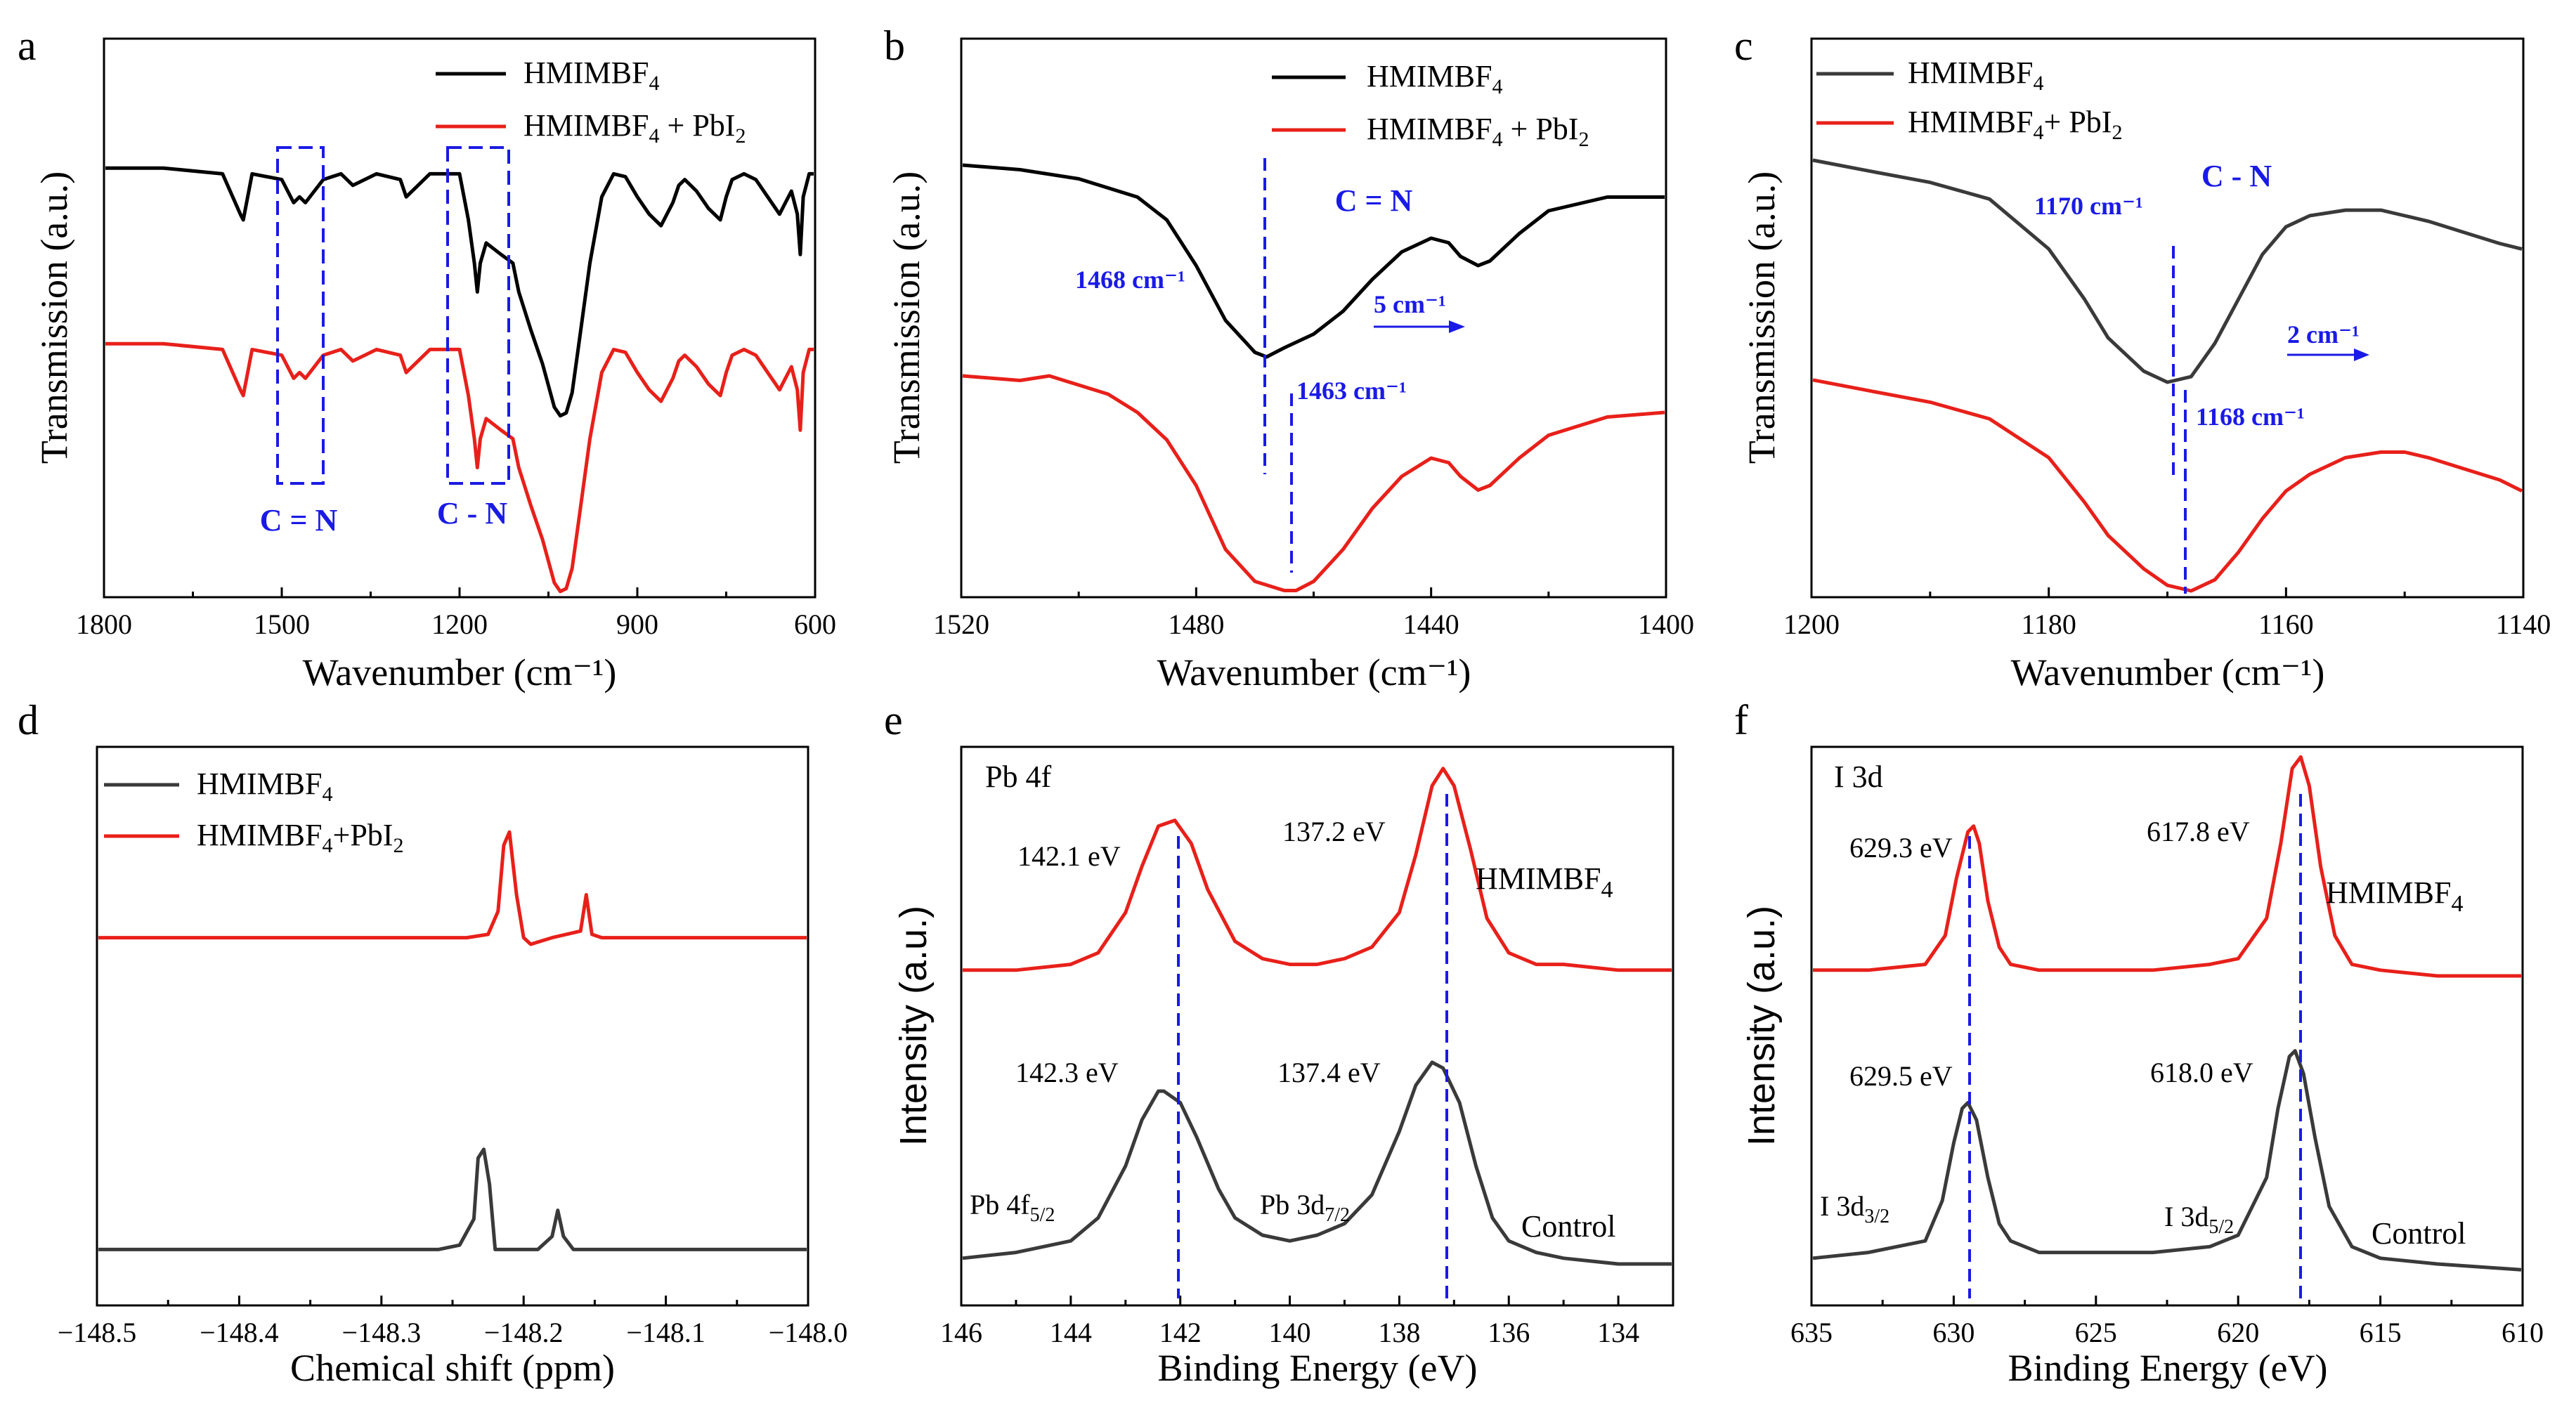 This screenshot has height=1408, width=2576. I want to click on xtick-label: 136, so click(1509, 1332).